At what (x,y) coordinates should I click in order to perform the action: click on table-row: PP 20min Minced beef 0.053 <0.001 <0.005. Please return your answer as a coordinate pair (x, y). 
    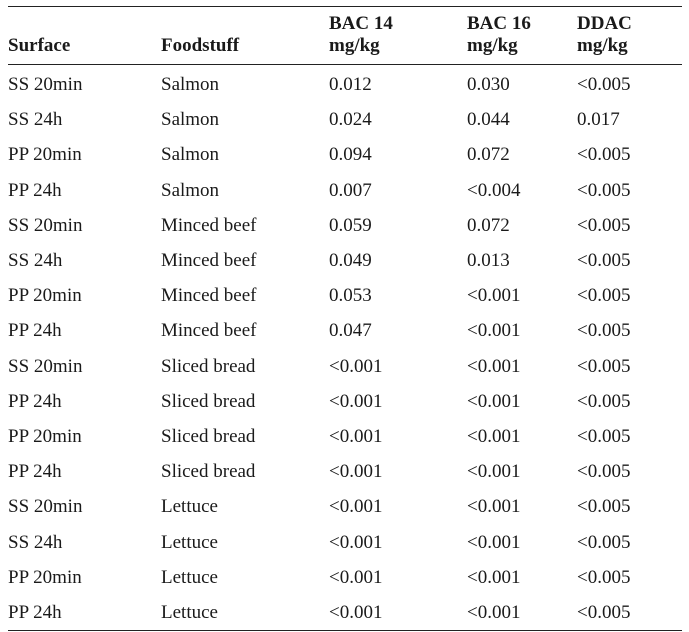
    Looking at the image, I should click on (345, 295).